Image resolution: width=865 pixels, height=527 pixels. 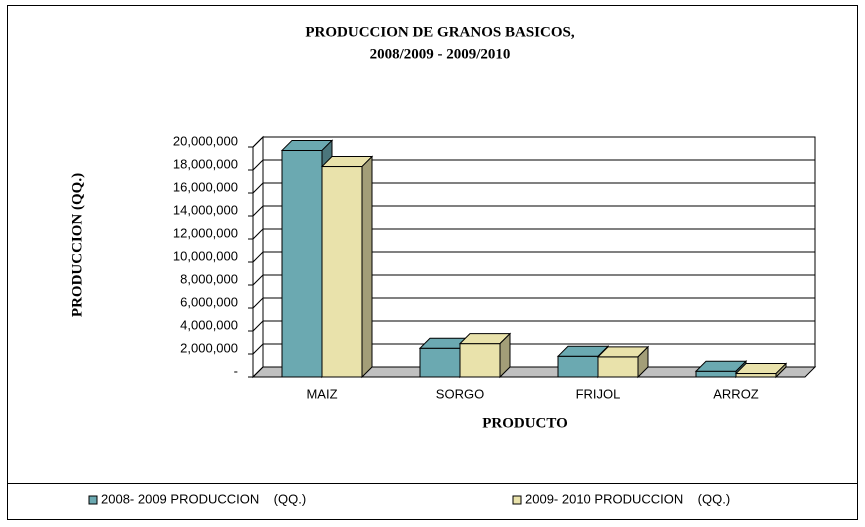 I want to click on chart-title: PRODUCCION DE GRANOS BASICOS,, so click(x=439, y=32).